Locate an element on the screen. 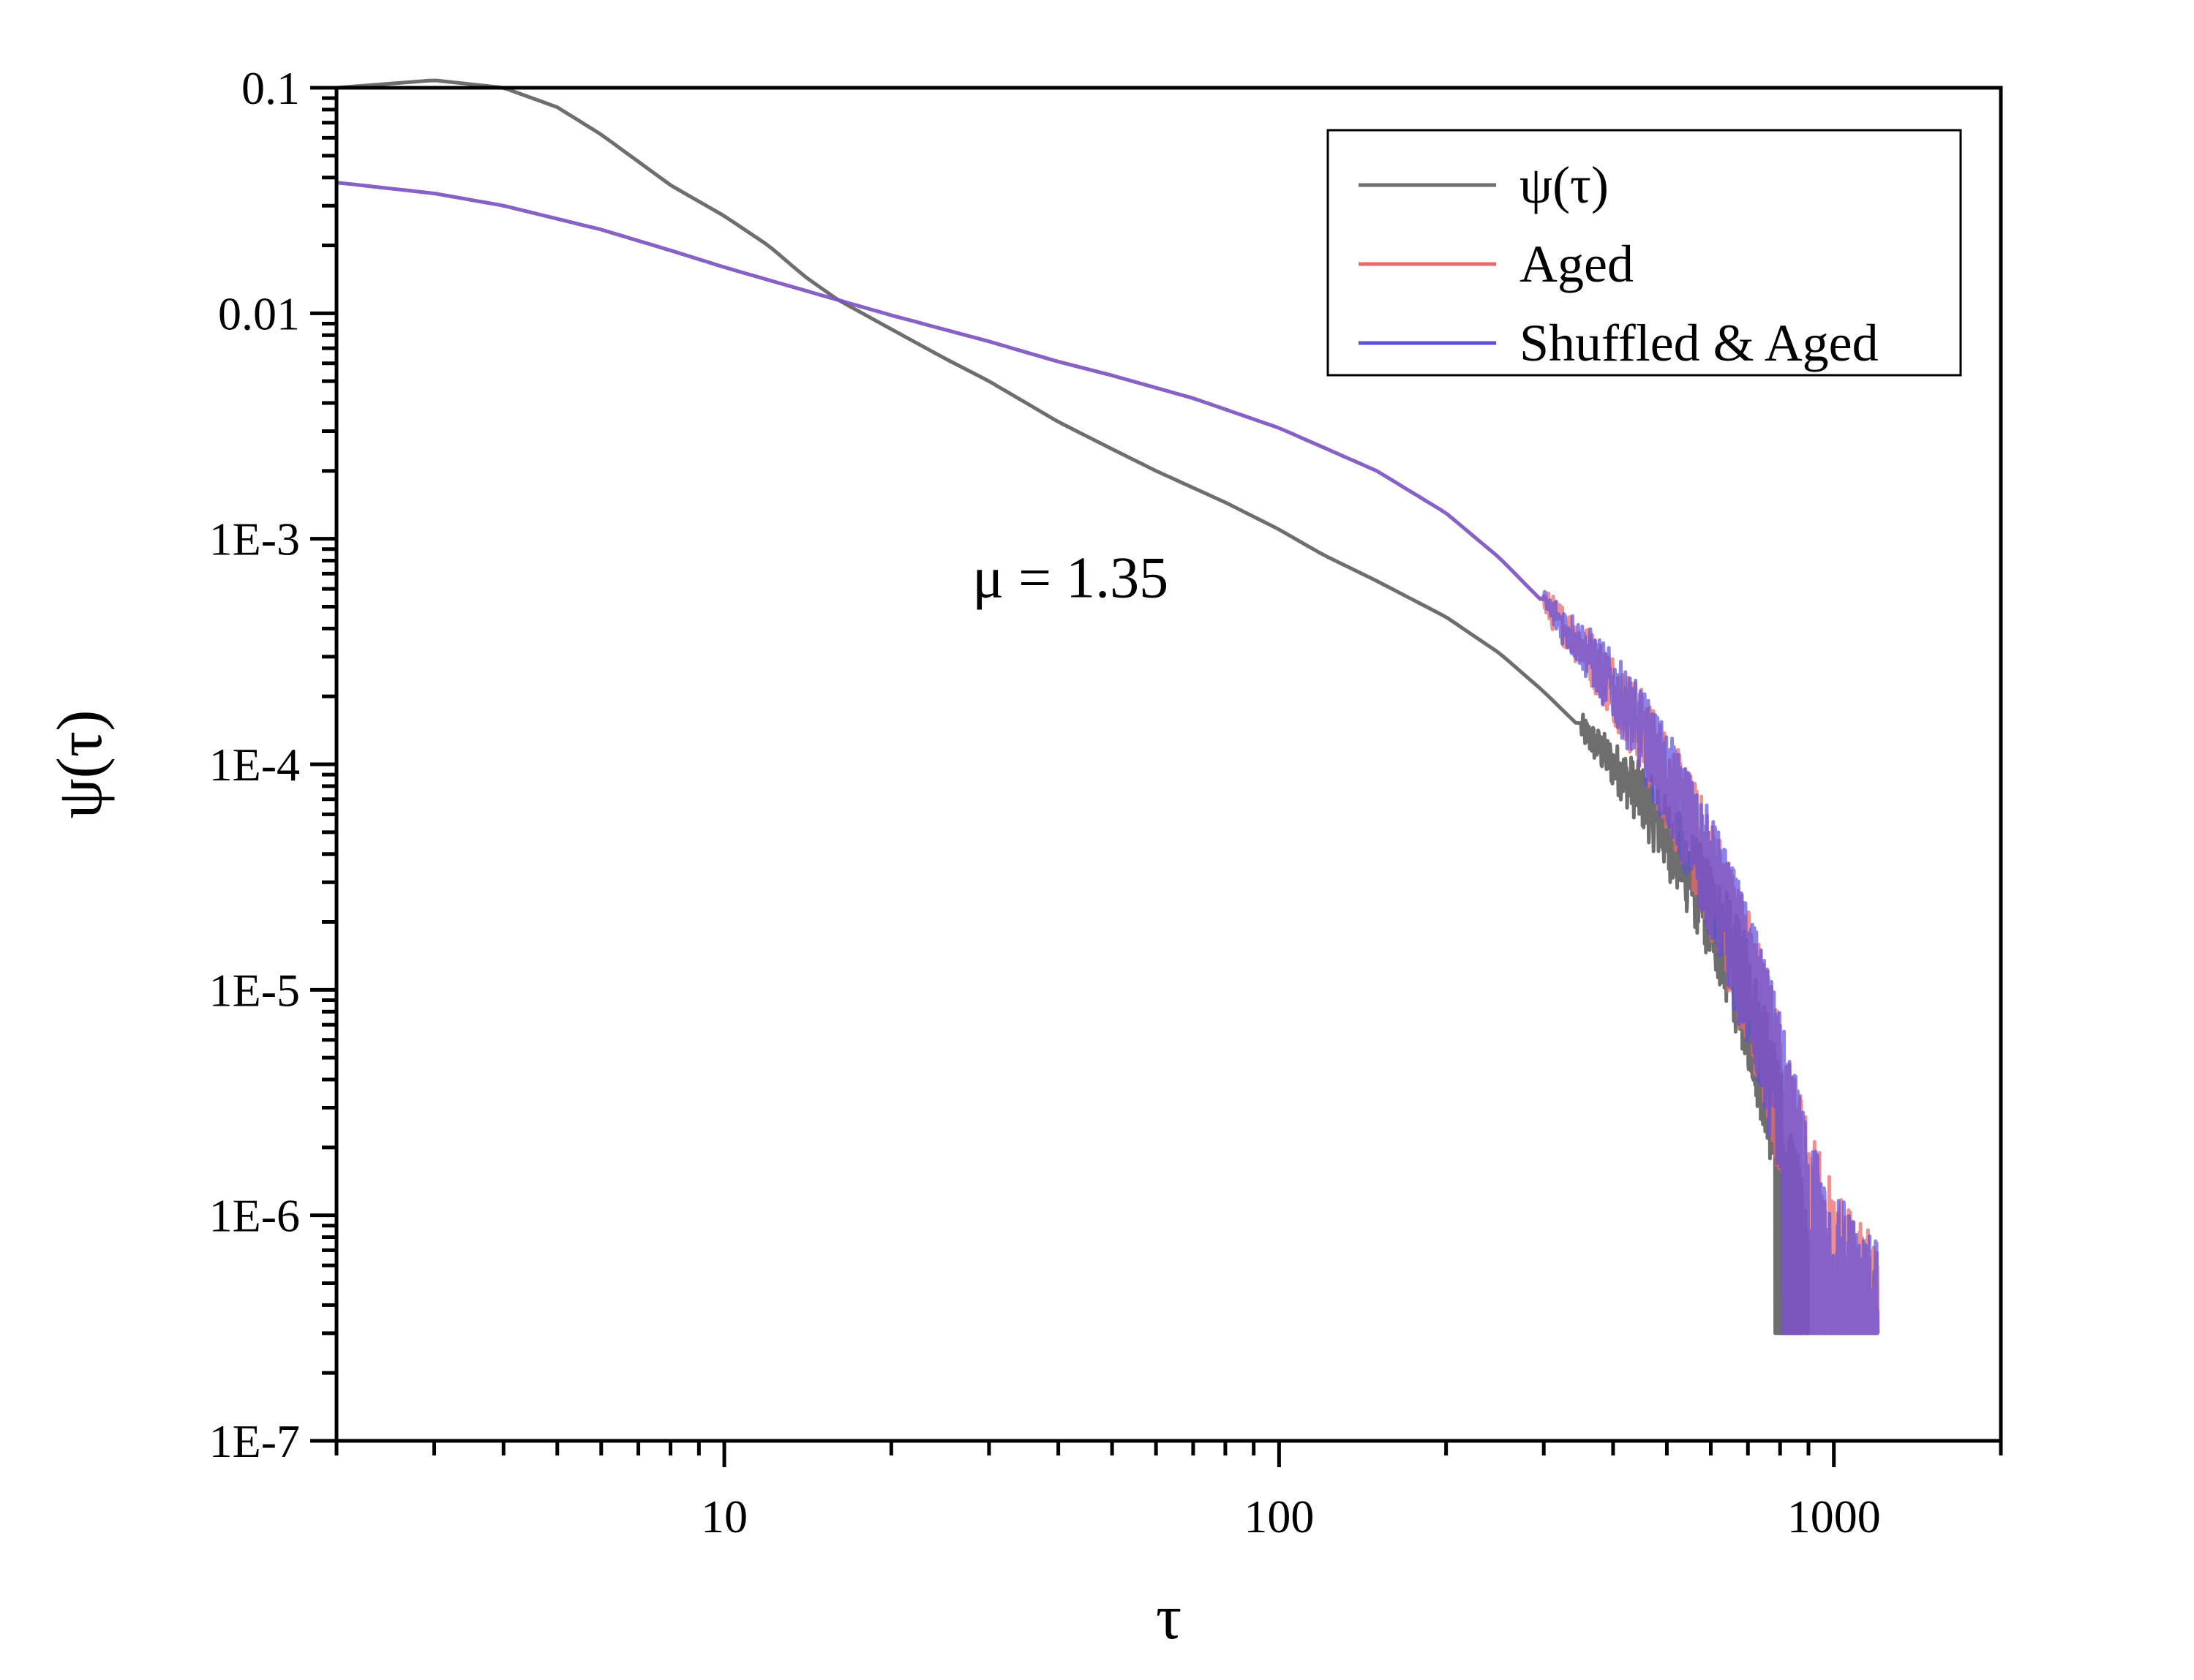  x-tick-label: 10 is located at coordinates (724, 1517).